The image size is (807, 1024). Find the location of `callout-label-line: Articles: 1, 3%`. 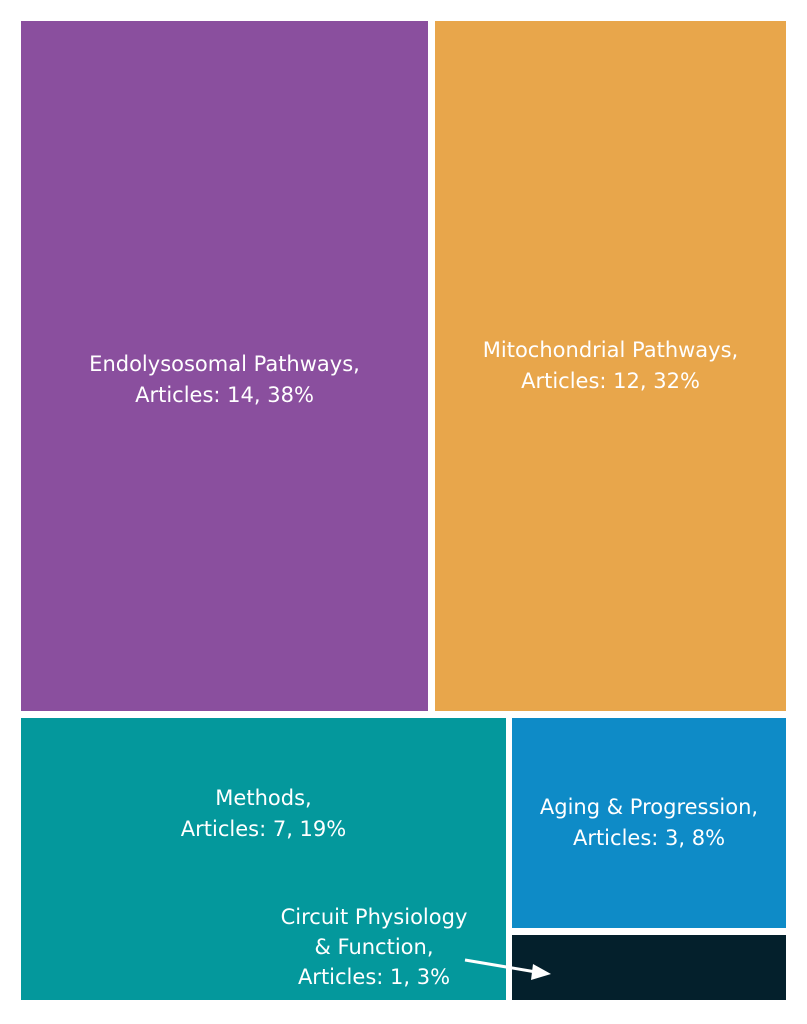

callout-label-line: Articles: 1, 3% is located at coordinates (374, 977).